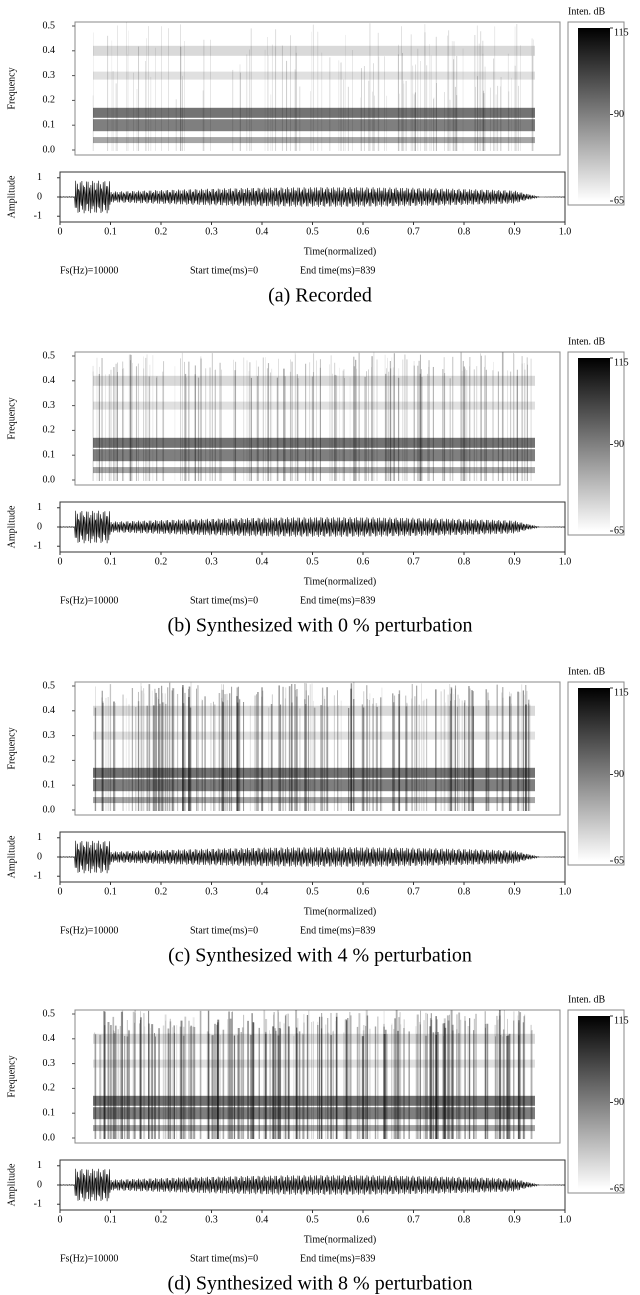 Image resolution: width=640 pixels, height=1295 pixels. What do you see at coordinates (320, 1284) in the screenshot?
I see `caption: (d) Synthesized with 8 % perturbation` at bounding box center [320, 1284].